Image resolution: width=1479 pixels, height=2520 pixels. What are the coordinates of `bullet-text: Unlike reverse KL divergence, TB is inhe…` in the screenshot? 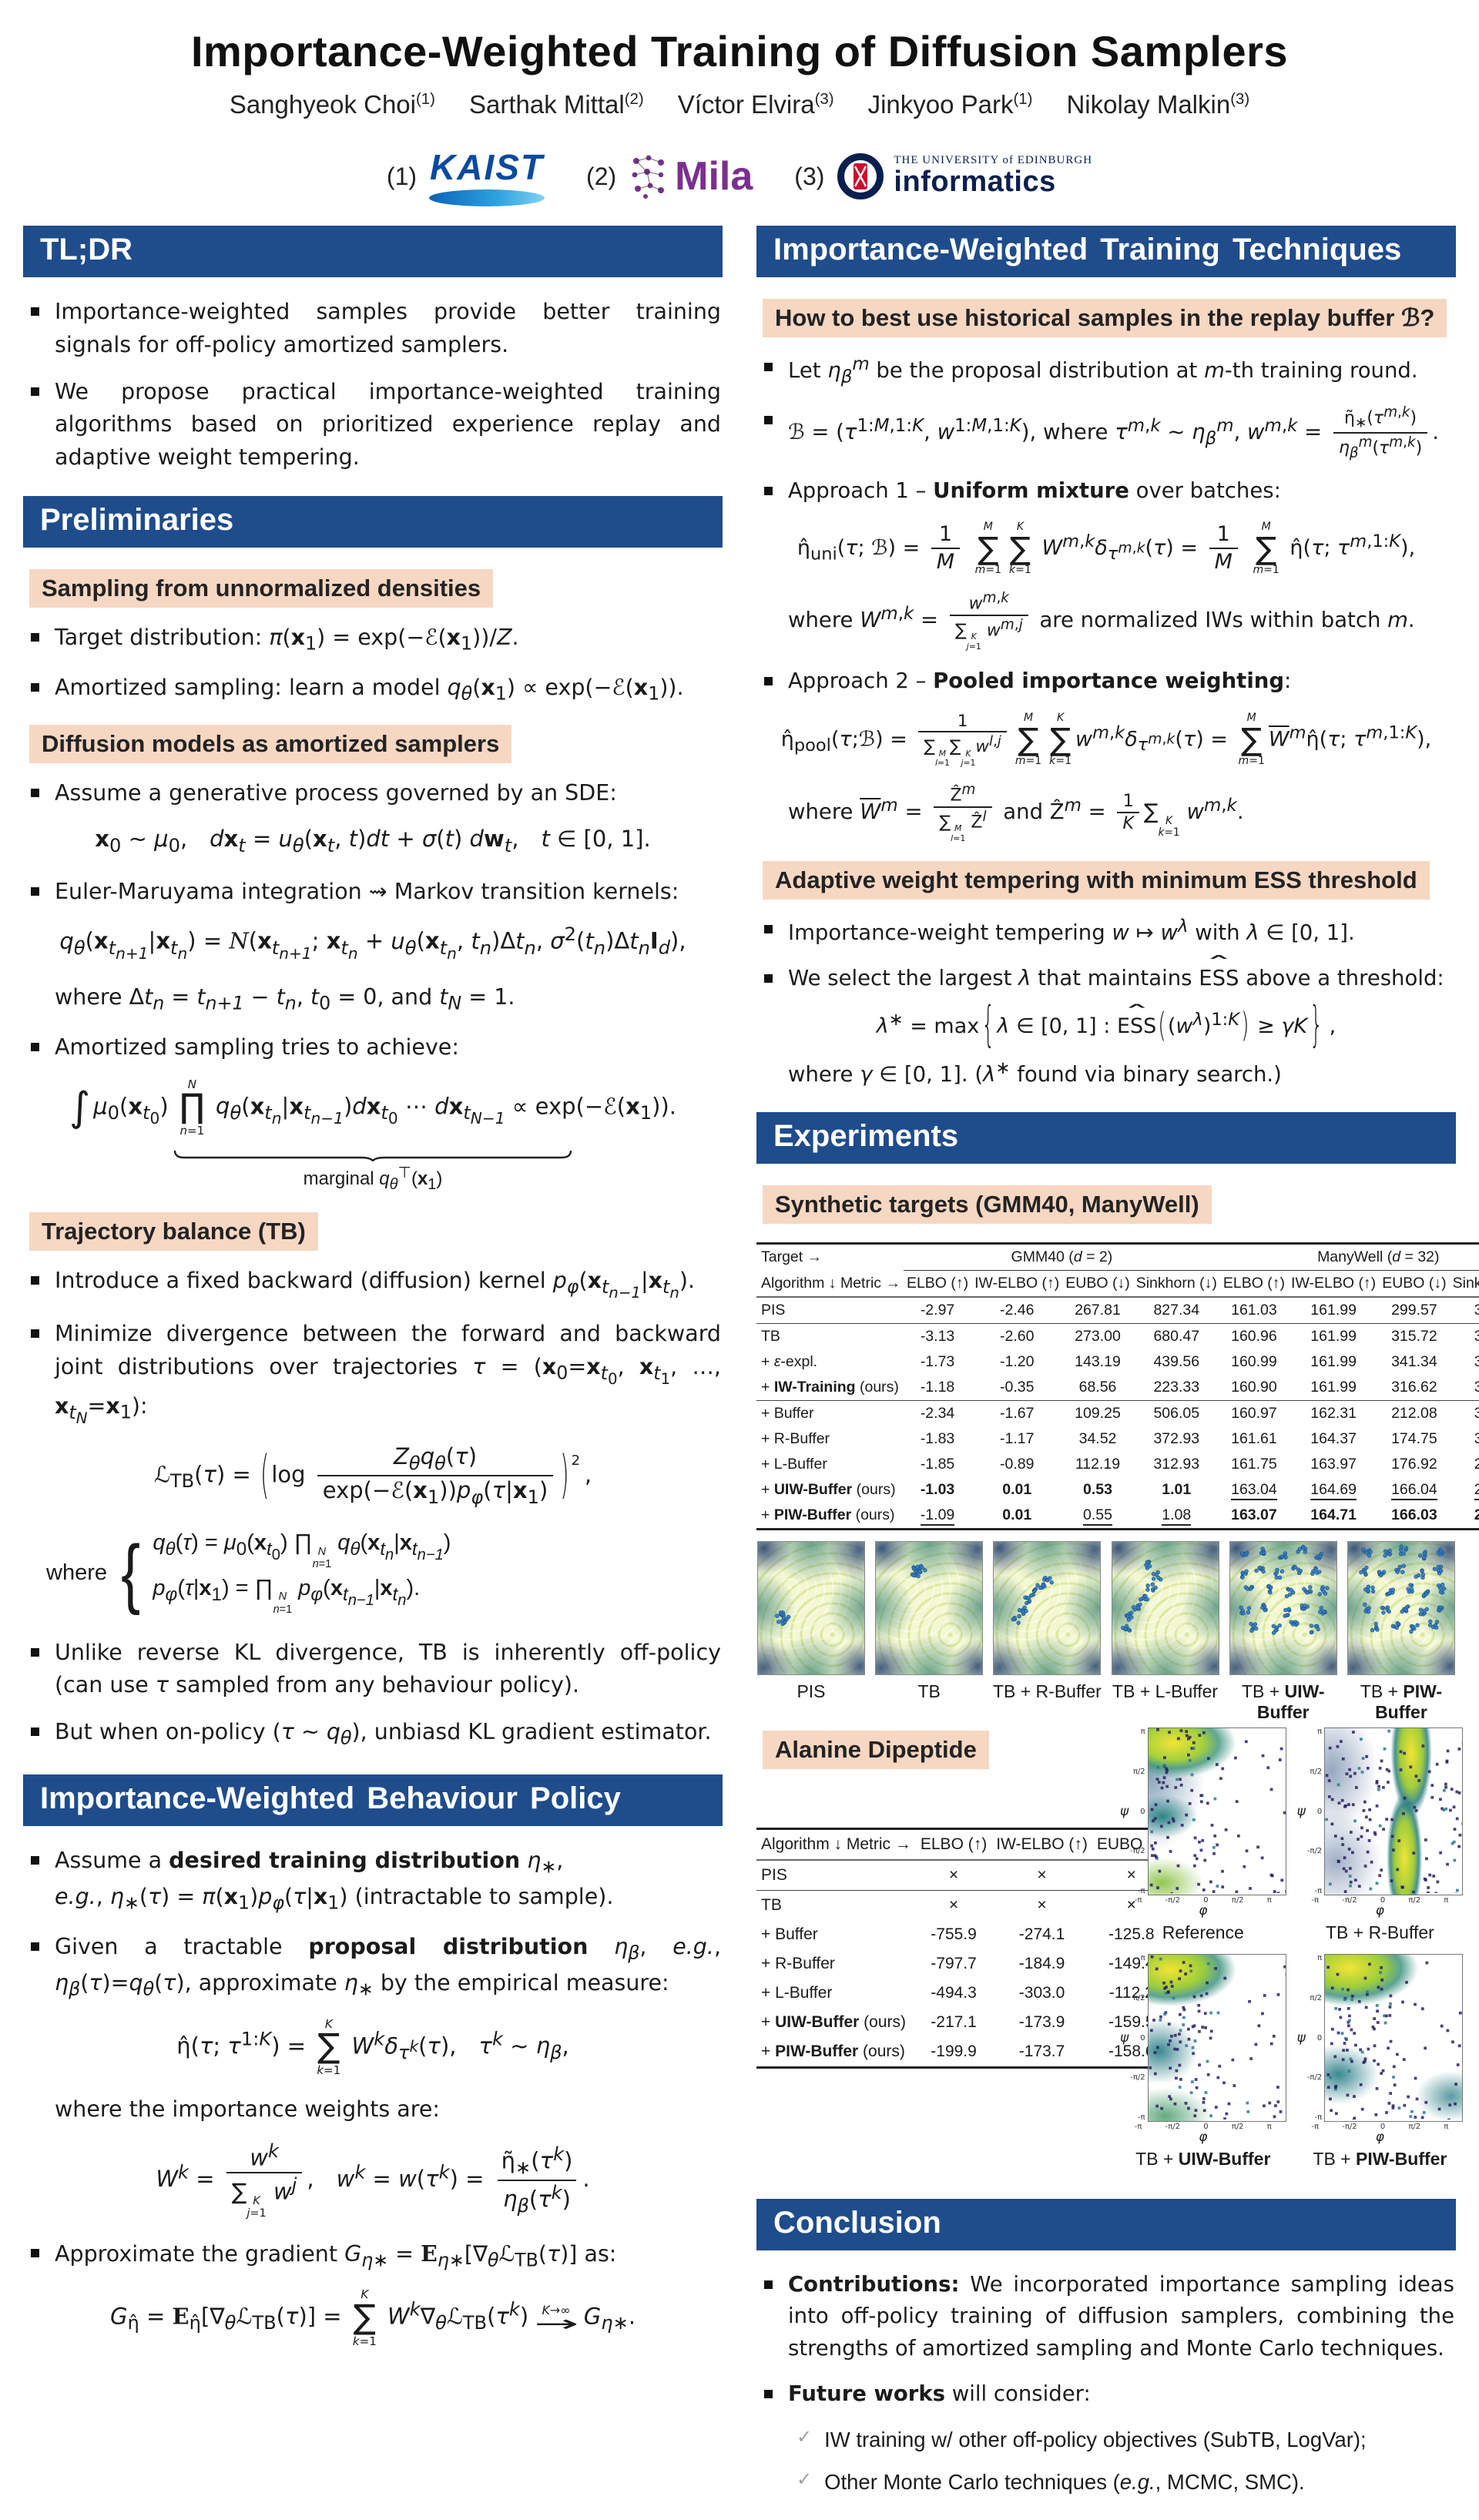 It's located at (388, 1670).